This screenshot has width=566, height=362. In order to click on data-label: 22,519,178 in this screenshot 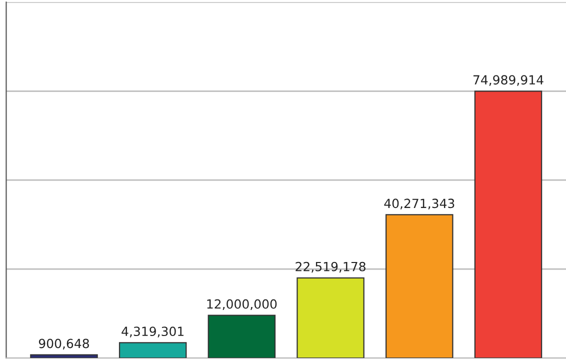, I will do `click(331, 267)`.